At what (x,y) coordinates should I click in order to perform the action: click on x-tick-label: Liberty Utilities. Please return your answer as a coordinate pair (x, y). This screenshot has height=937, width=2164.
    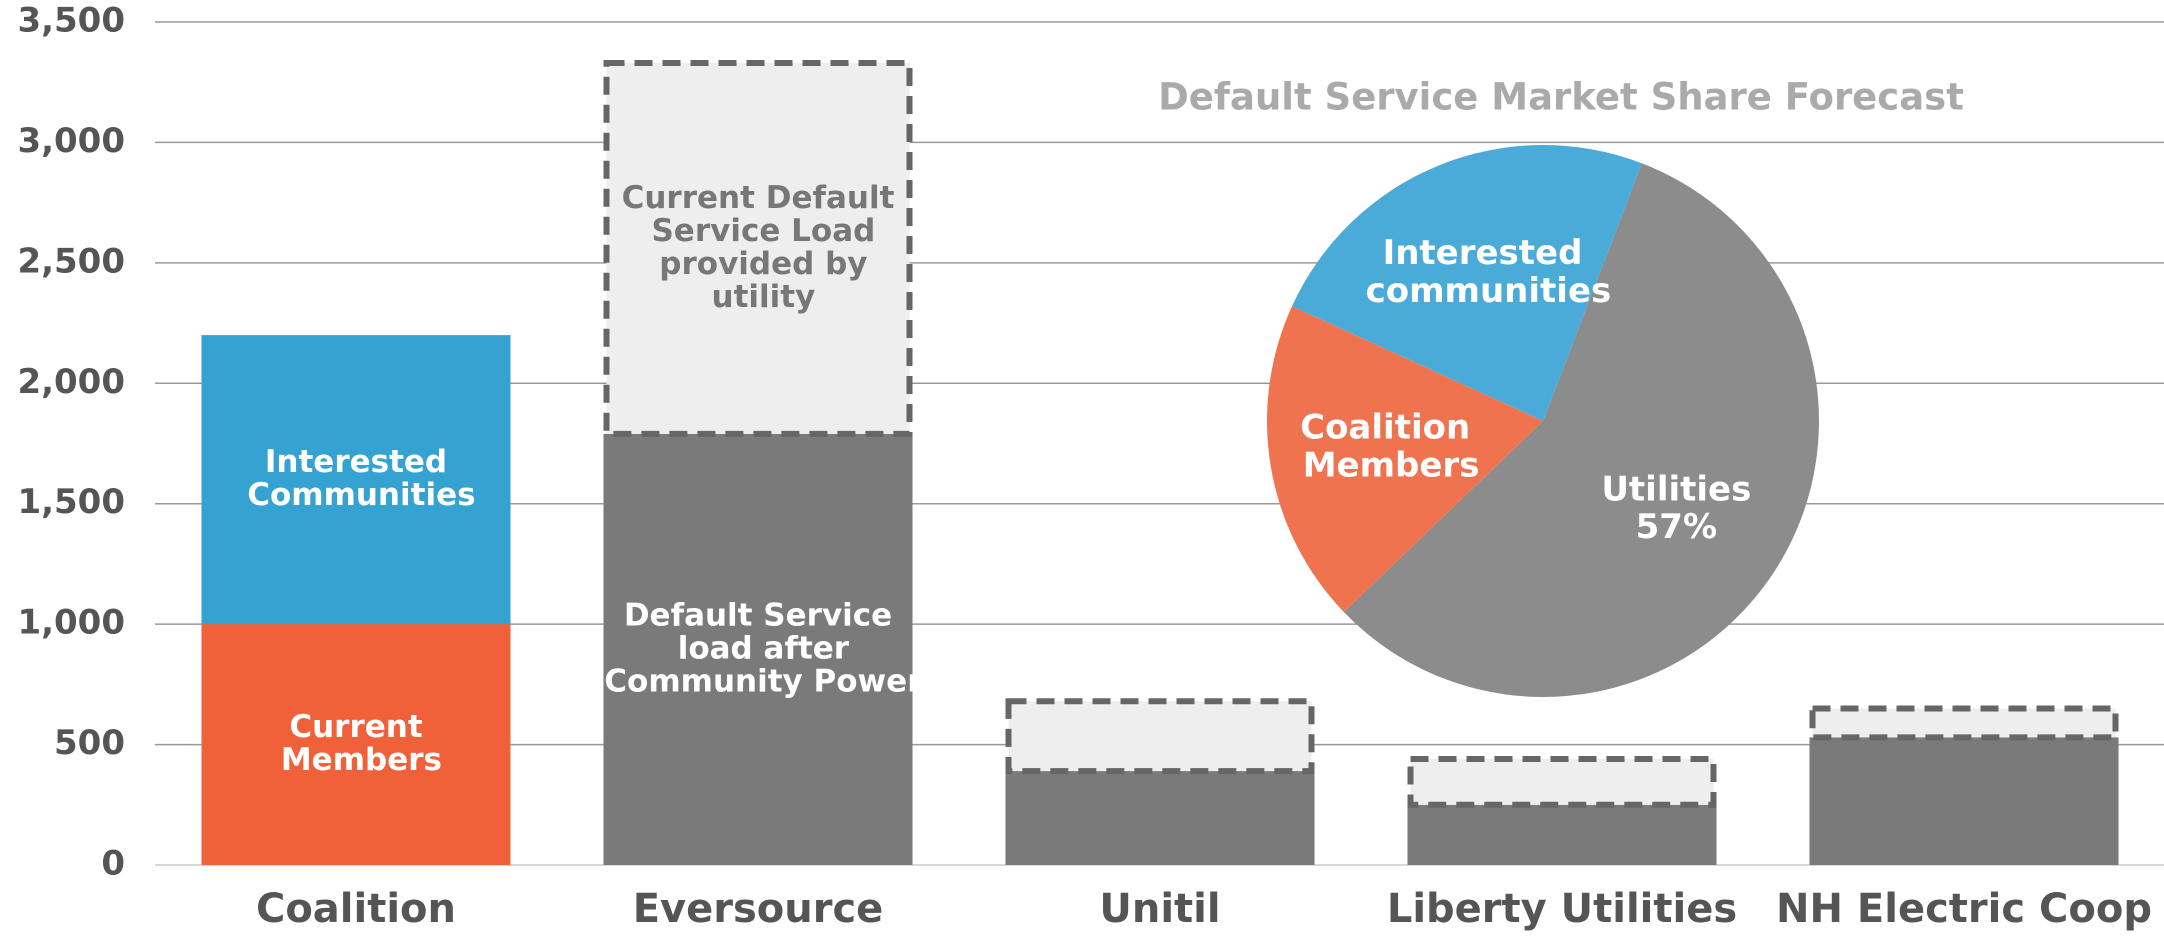
    Looking at the image, I should click on (1562, 909).